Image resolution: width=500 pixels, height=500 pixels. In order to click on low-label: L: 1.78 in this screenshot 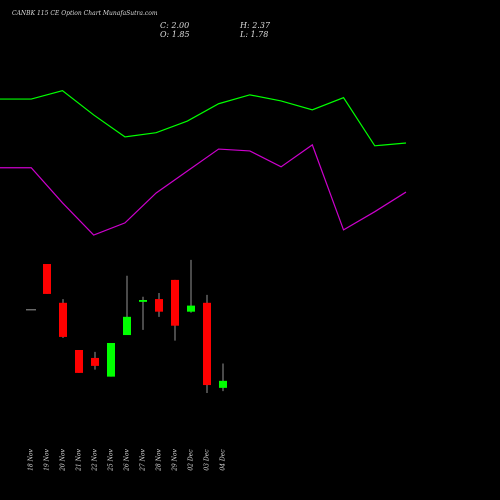, I will do `click(253, 34)`.